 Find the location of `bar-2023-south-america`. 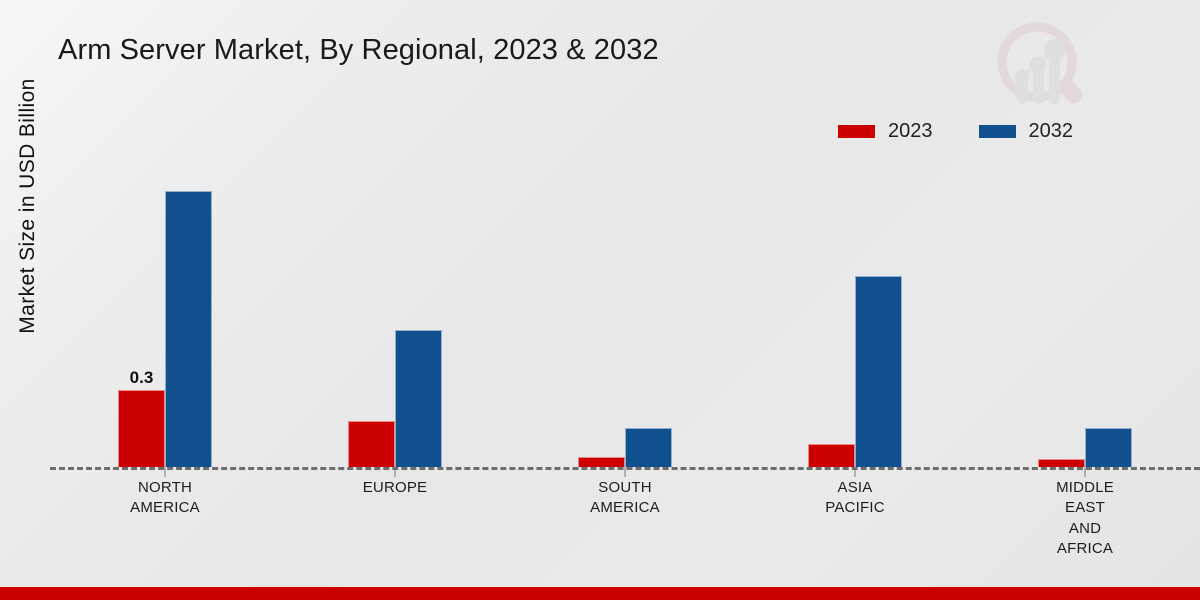

bar-2023-south-america is located at coordinates (601, 461).